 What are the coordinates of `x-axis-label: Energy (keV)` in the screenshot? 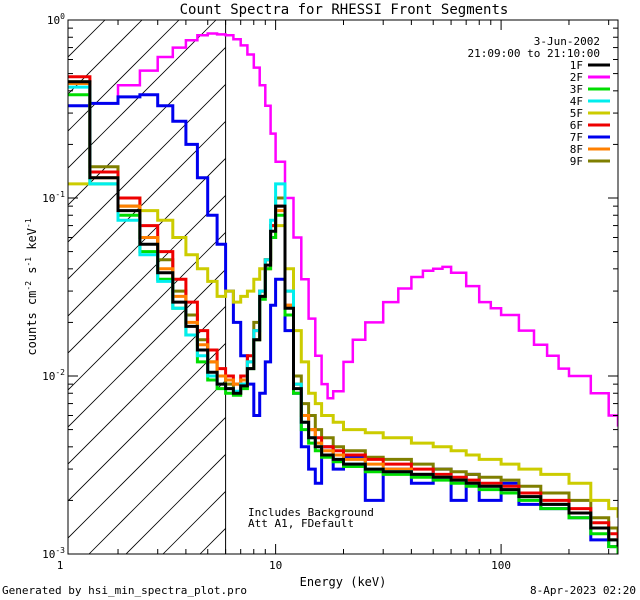 It's located at (343, 582).